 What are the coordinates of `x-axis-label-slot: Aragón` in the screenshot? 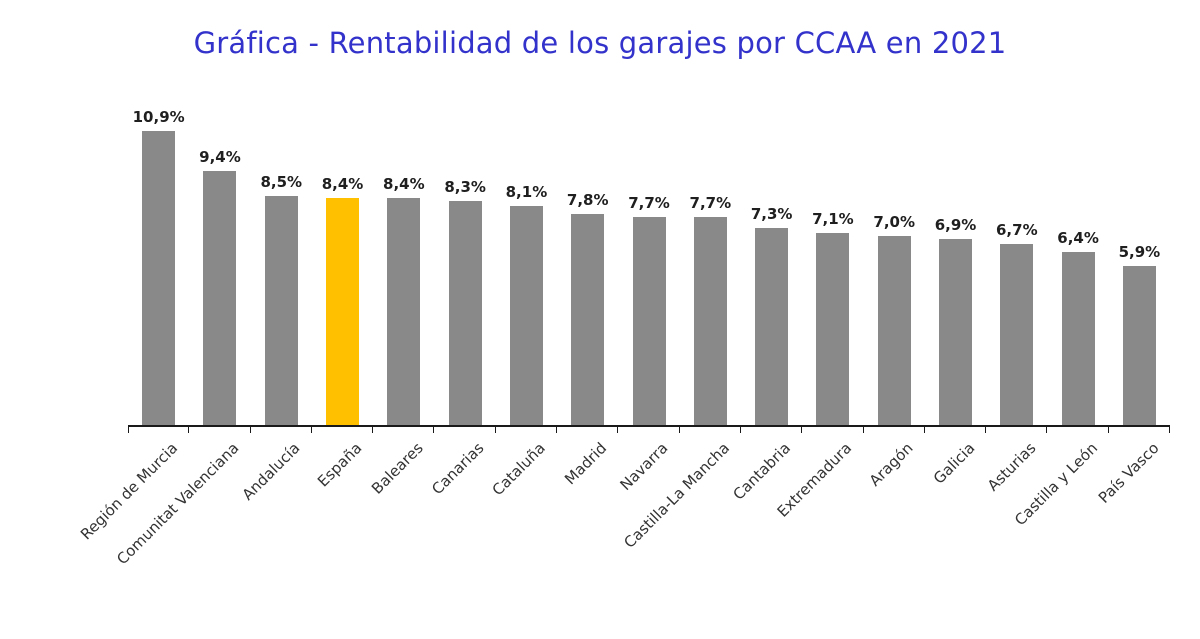 It's located at (894, 524).